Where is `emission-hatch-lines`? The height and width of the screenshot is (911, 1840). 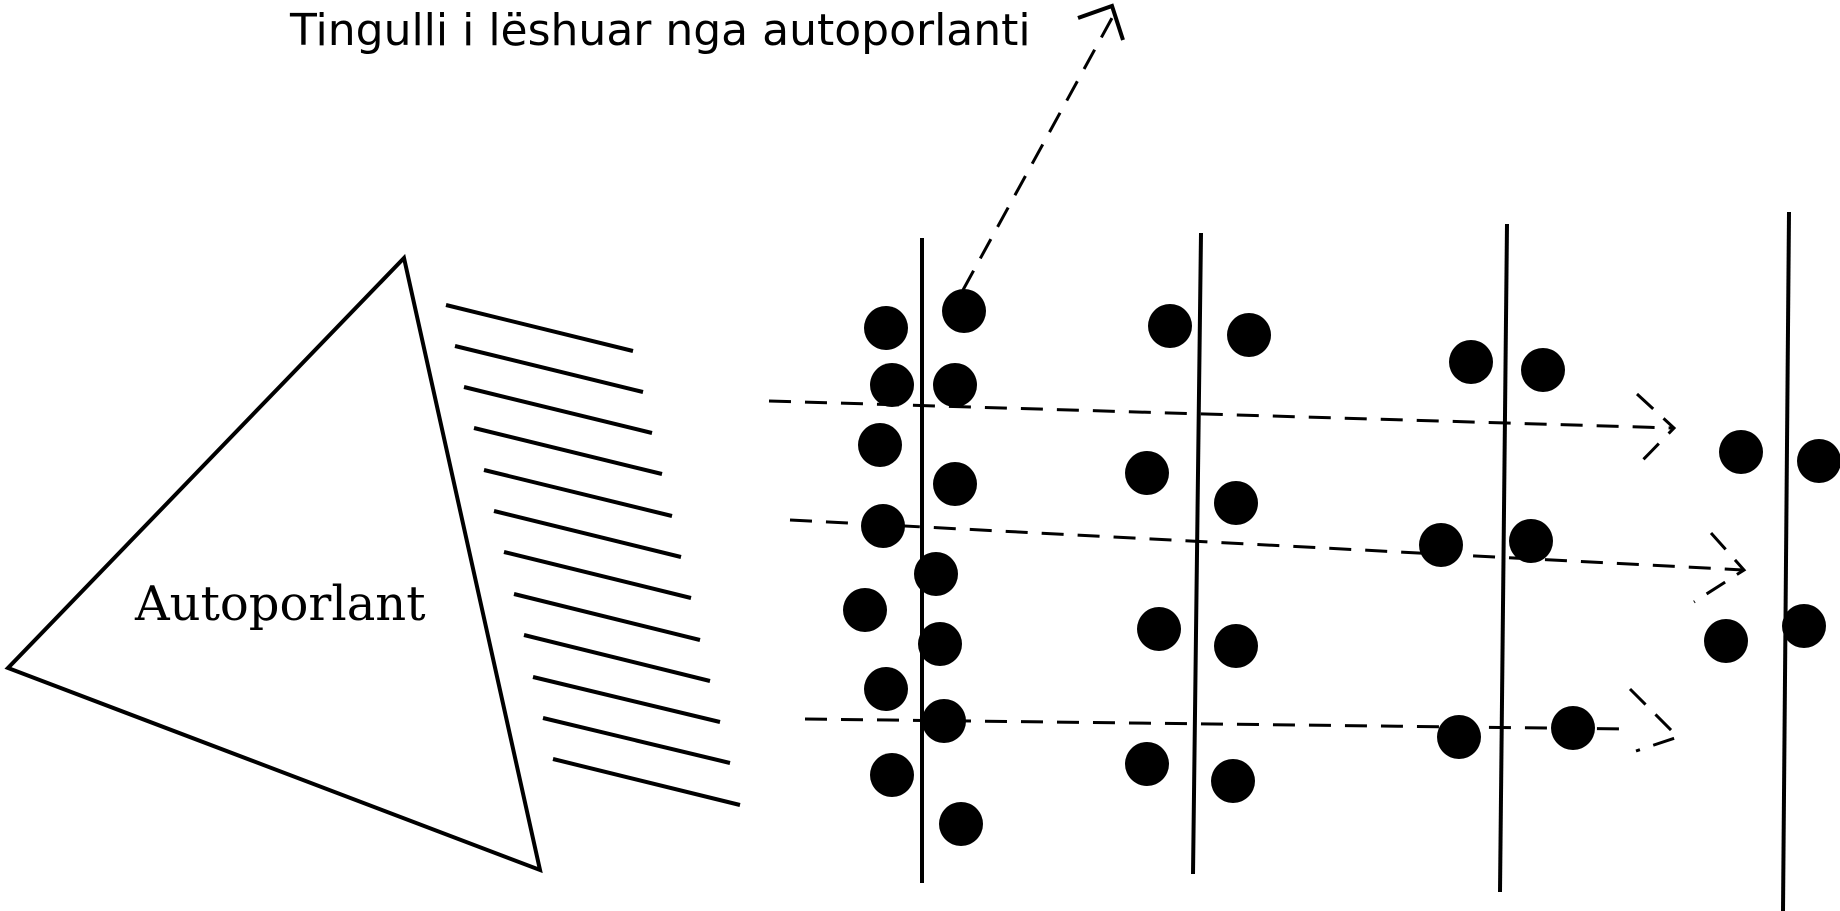
emission-hatch-lines is located at coordinates (593, 555).